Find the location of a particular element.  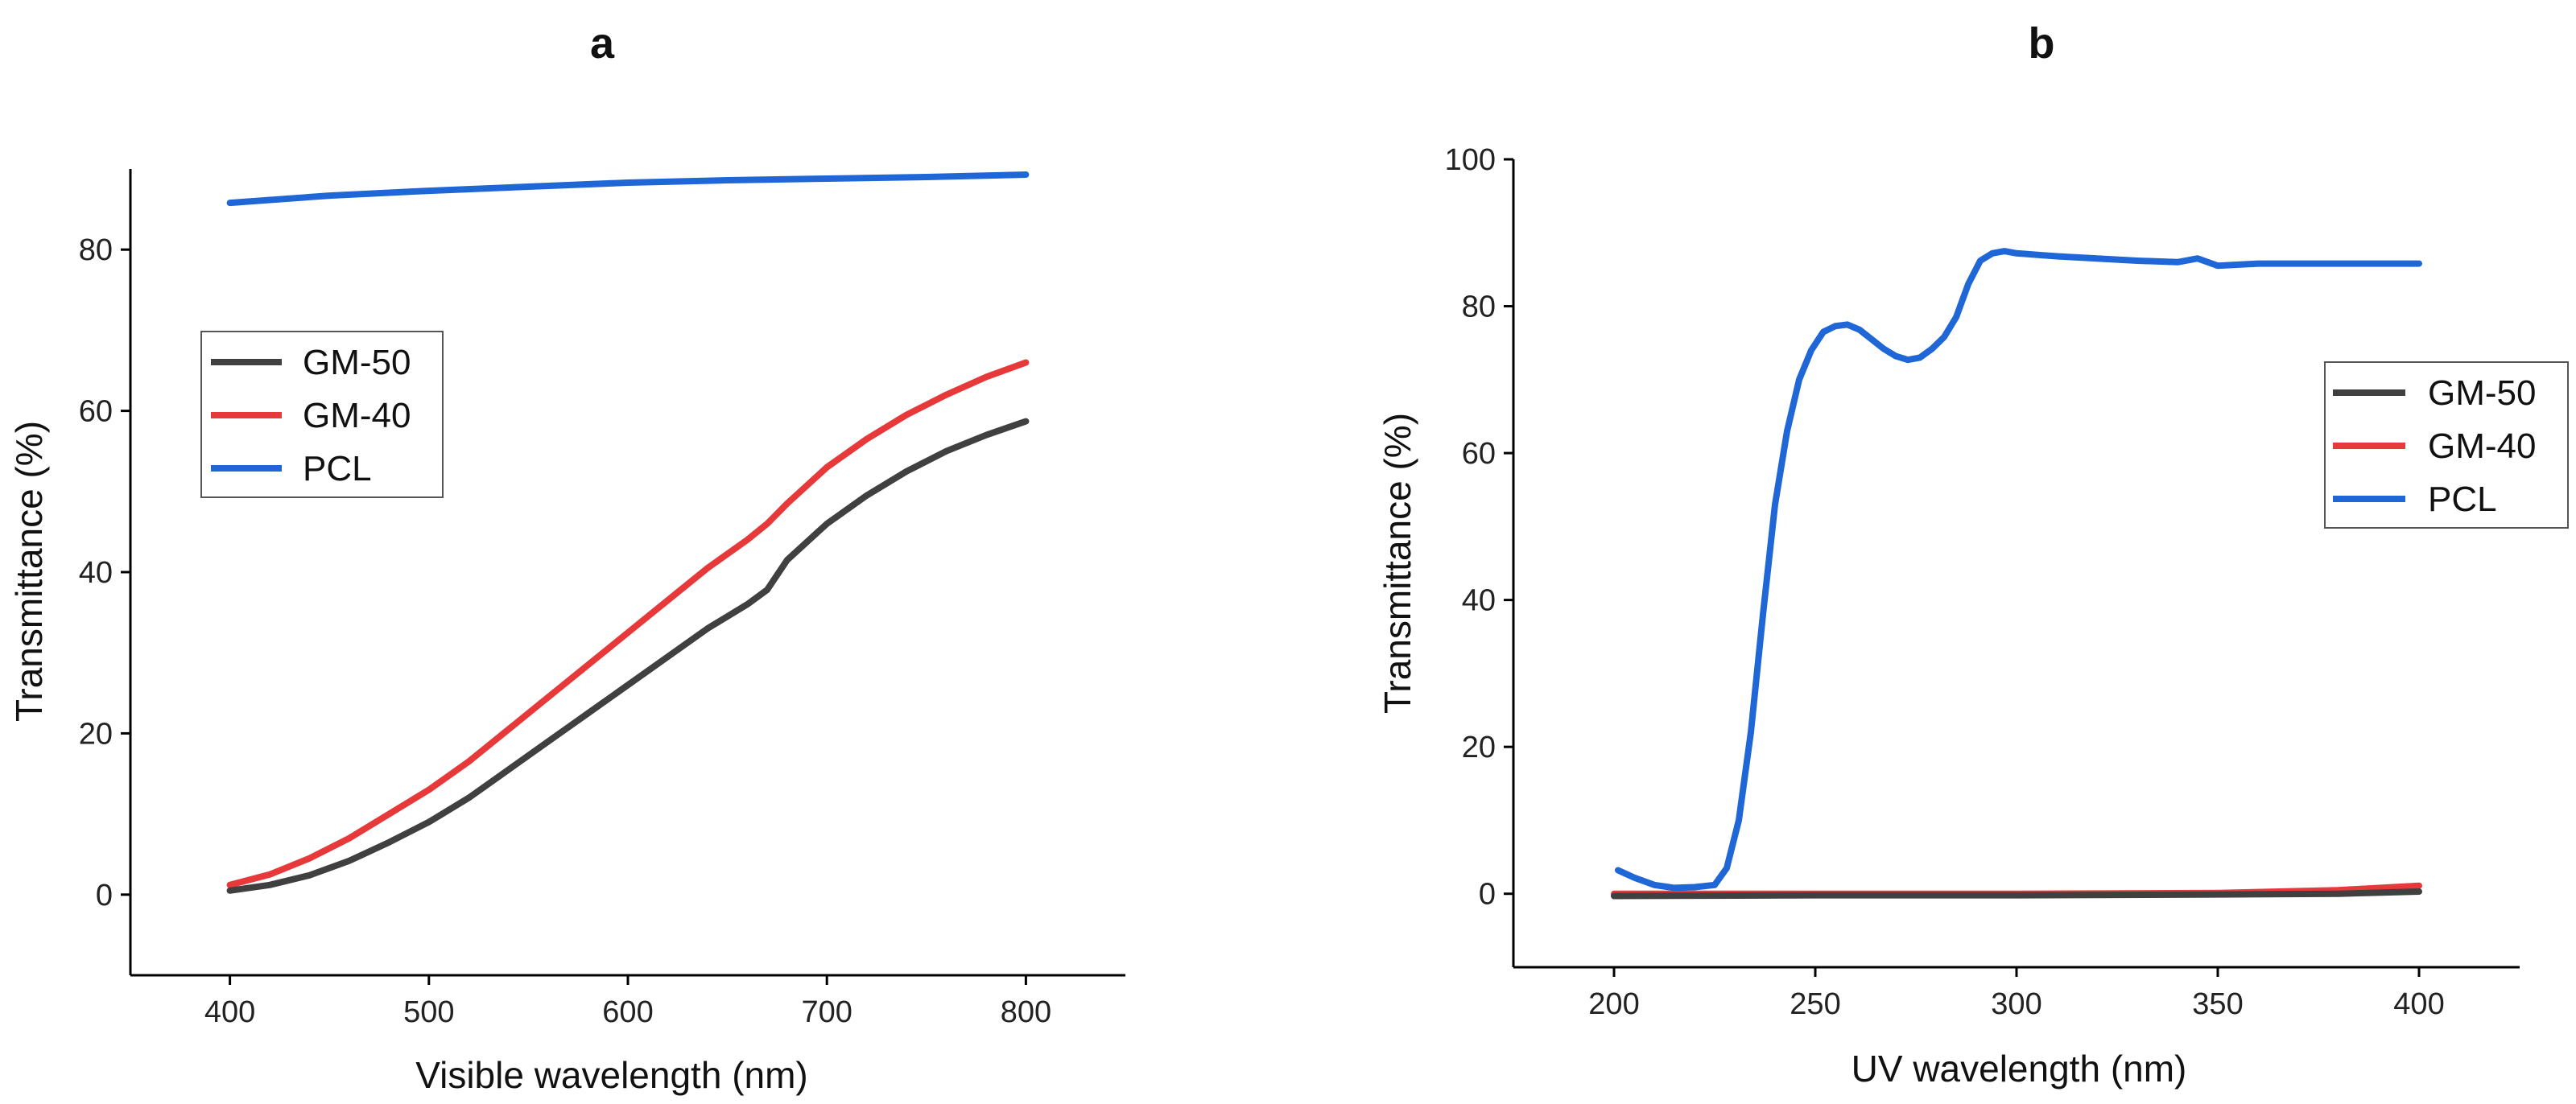

panel-a-y-label: Transmittance (%) is located at coordinates (29, 571).